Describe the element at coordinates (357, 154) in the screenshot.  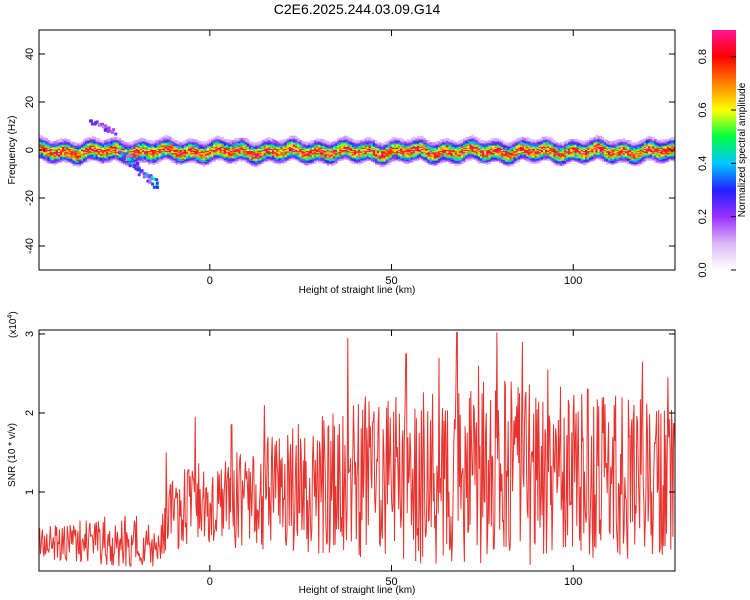
I see `spectrogram-heatmap` at that location.